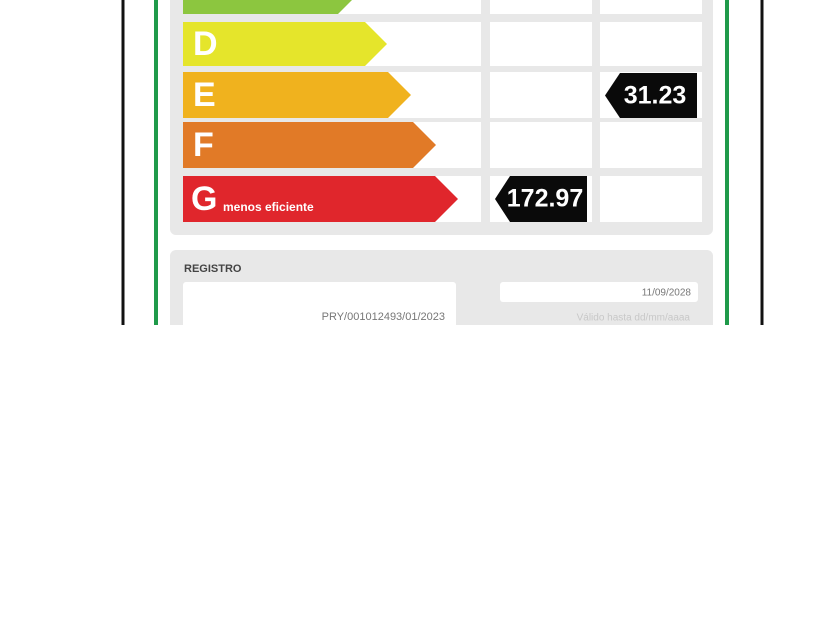 The image size is (840, 635). Describe the element at coordinates (655, 96) in the screenshot. I see `value-text: 31.23` at that location.